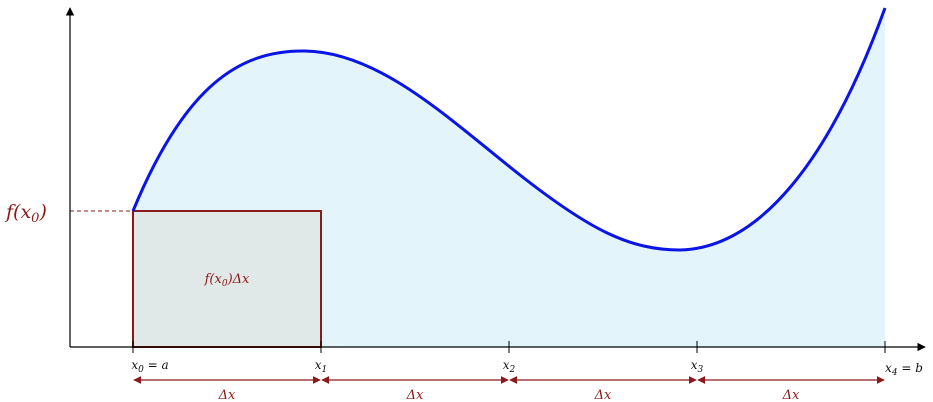 Image resolution: width=933 pixels, height=402 pixels. Describe the element at coordinates (227, 280) in the screenshot. I see `rectangle-area-label: f(x0)Δx` at that location.